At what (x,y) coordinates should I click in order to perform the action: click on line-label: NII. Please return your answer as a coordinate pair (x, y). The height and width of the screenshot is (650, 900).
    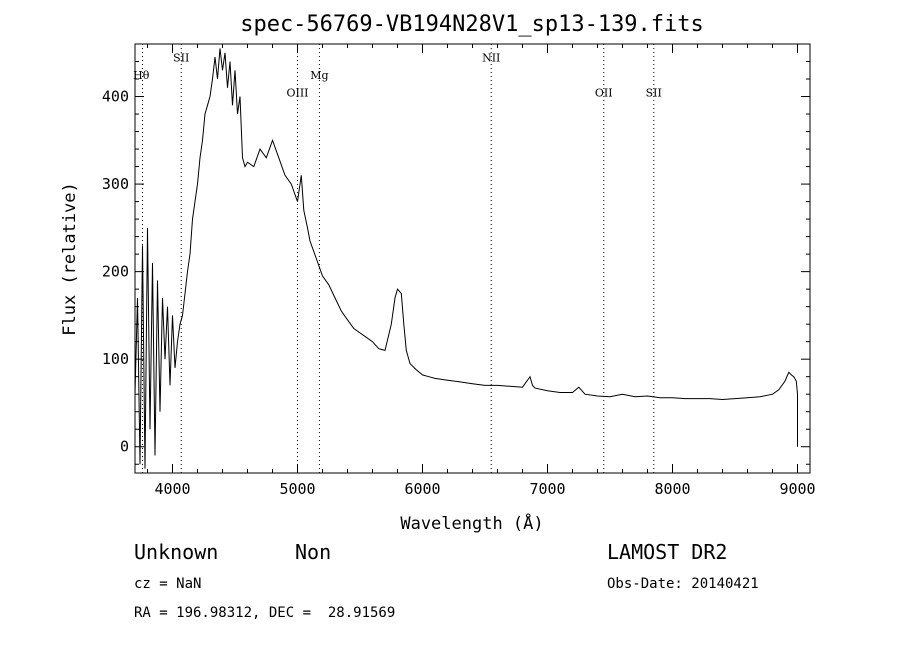
    Looking at the image, I should click on (491, 58).